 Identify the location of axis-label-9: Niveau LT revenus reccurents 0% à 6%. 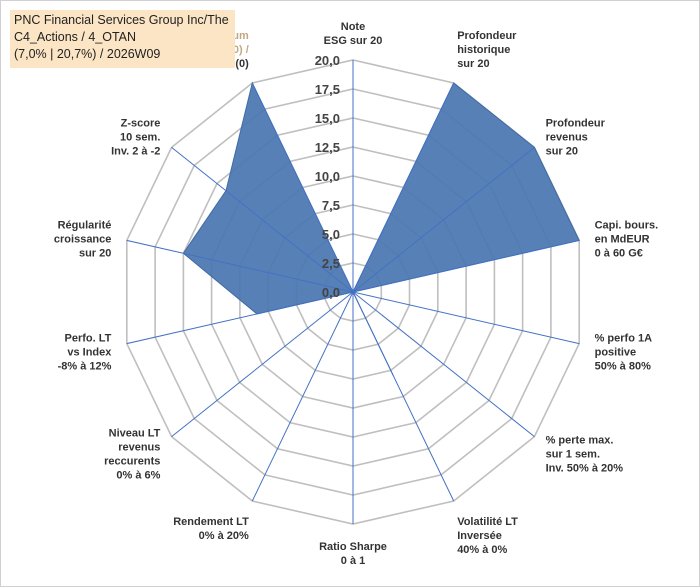
(132, 454).